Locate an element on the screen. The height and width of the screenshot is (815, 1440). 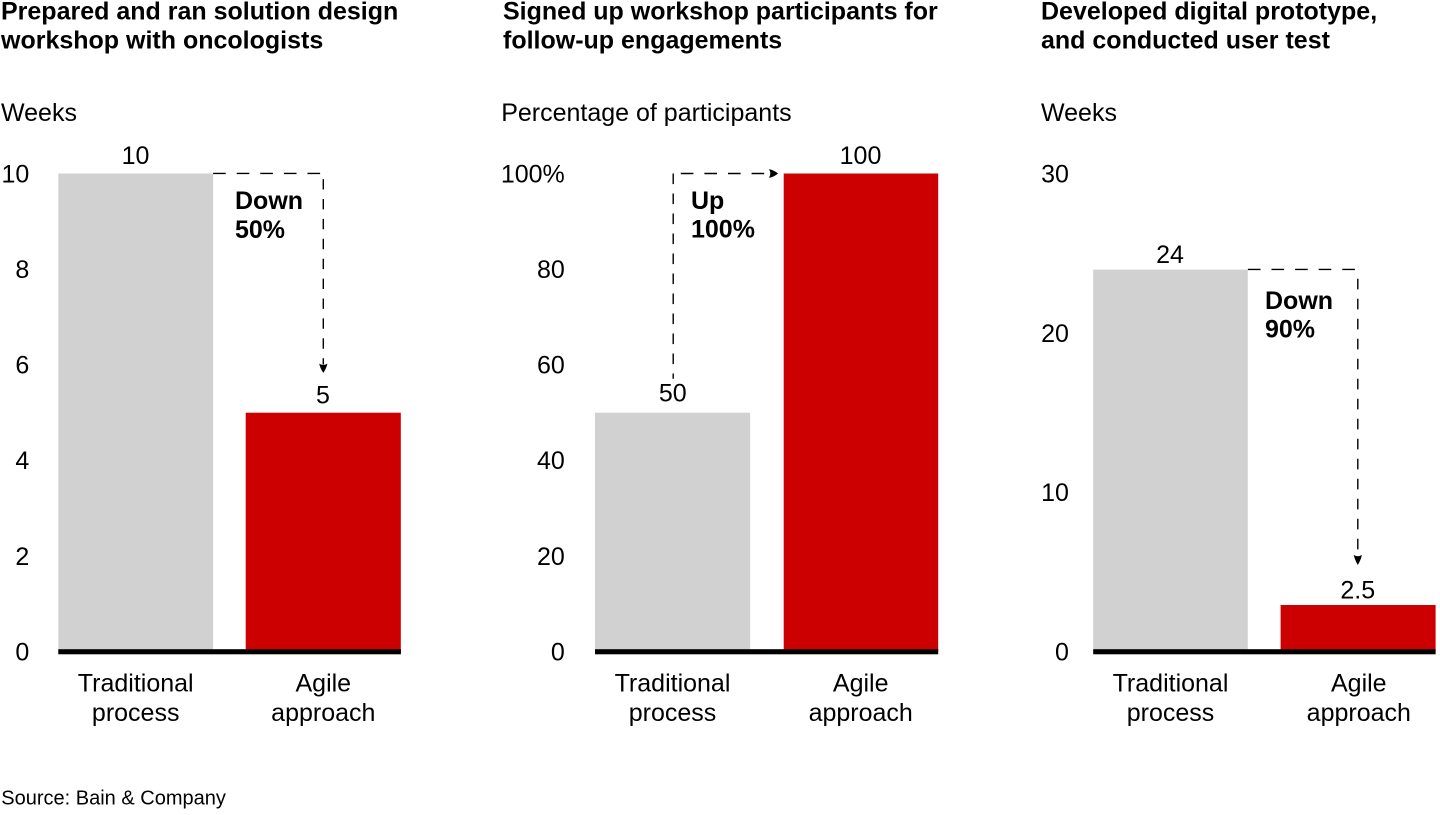
svg-text: Source: Bain & Company is located at coordinates (113, 799).